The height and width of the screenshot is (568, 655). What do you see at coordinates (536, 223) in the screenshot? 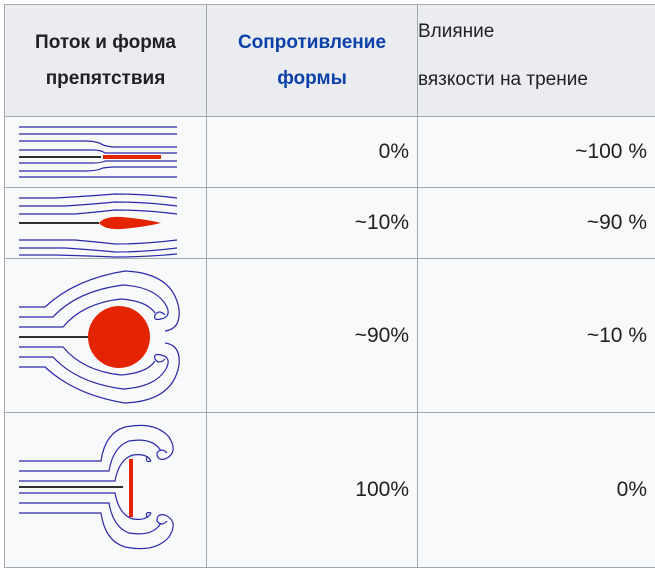
I see `friction-value: ~90 %` at bounding box center [536, 223].